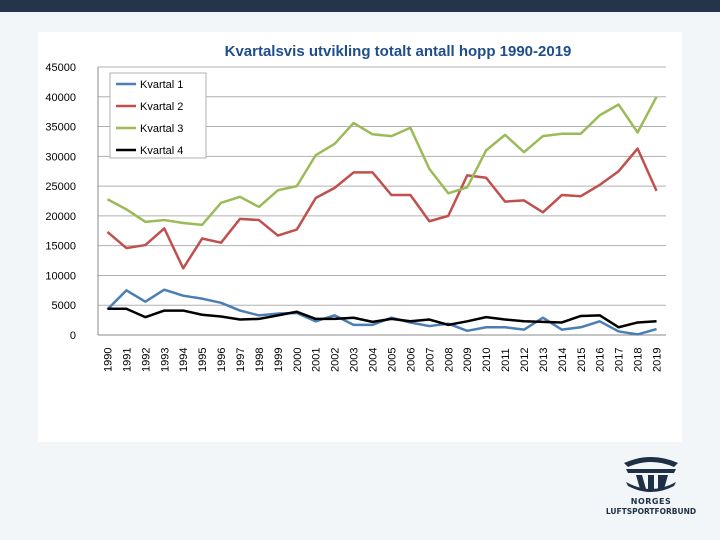  I want to click on x-tick-label: 2000, so click(298, 360).